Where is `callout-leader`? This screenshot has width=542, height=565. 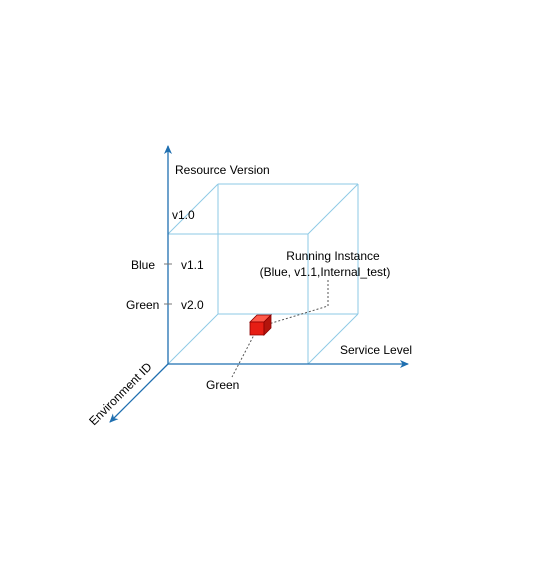 callout-leader is located at coordinates (295, 303).